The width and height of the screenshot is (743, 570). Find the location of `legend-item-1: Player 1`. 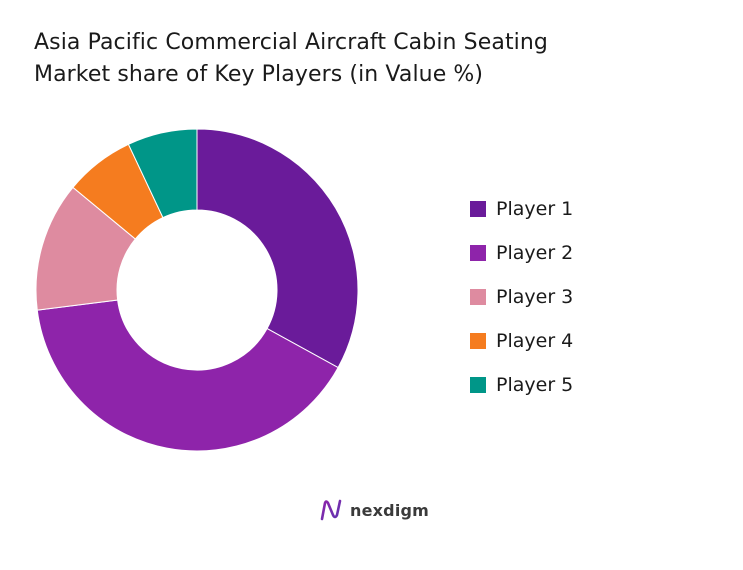

legend-item-1: Player 1 is located at coordinates (521, 209).